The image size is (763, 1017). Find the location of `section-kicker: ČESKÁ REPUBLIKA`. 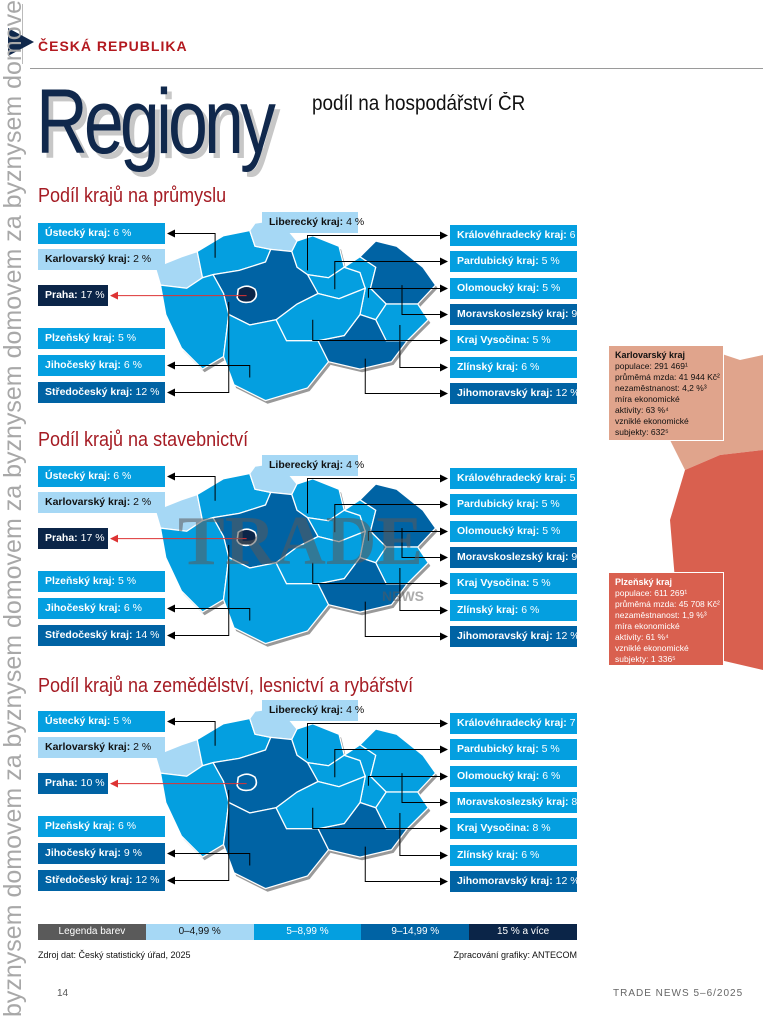

section-kicker: ČESKÁ REPUBLIKA is located at coordinates (113, 46).